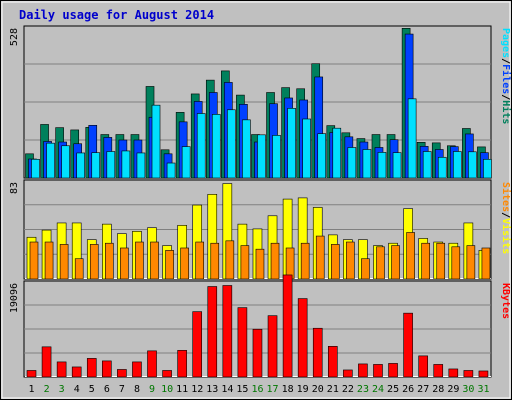  I want to click on x-tick-label-23: 23, so click(363, 389).